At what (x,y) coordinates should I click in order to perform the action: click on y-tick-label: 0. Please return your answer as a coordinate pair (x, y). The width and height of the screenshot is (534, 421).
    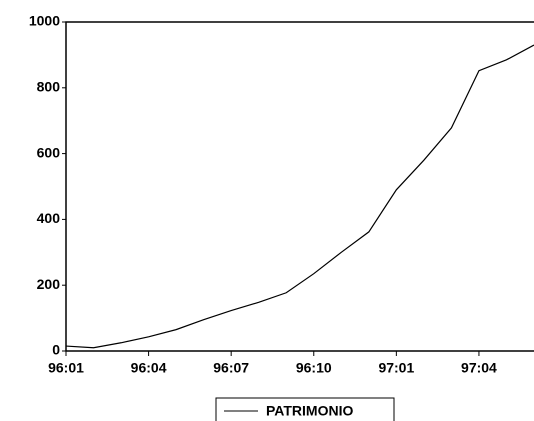
    Looking at the image, I should click on (56, 350).